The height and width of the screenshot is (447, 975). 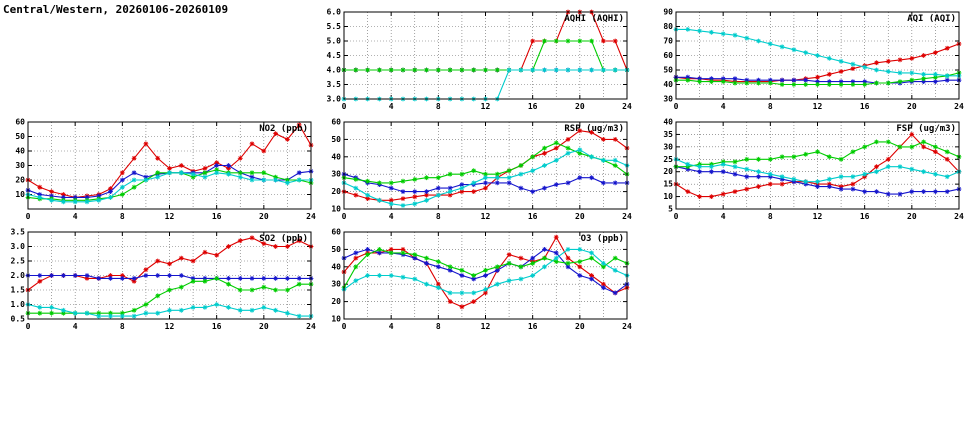 What do you see at coordinates (931, 19) in the screenshot?
I see `svg-text: AQI (AQI)` at bounding box center [931, 19].